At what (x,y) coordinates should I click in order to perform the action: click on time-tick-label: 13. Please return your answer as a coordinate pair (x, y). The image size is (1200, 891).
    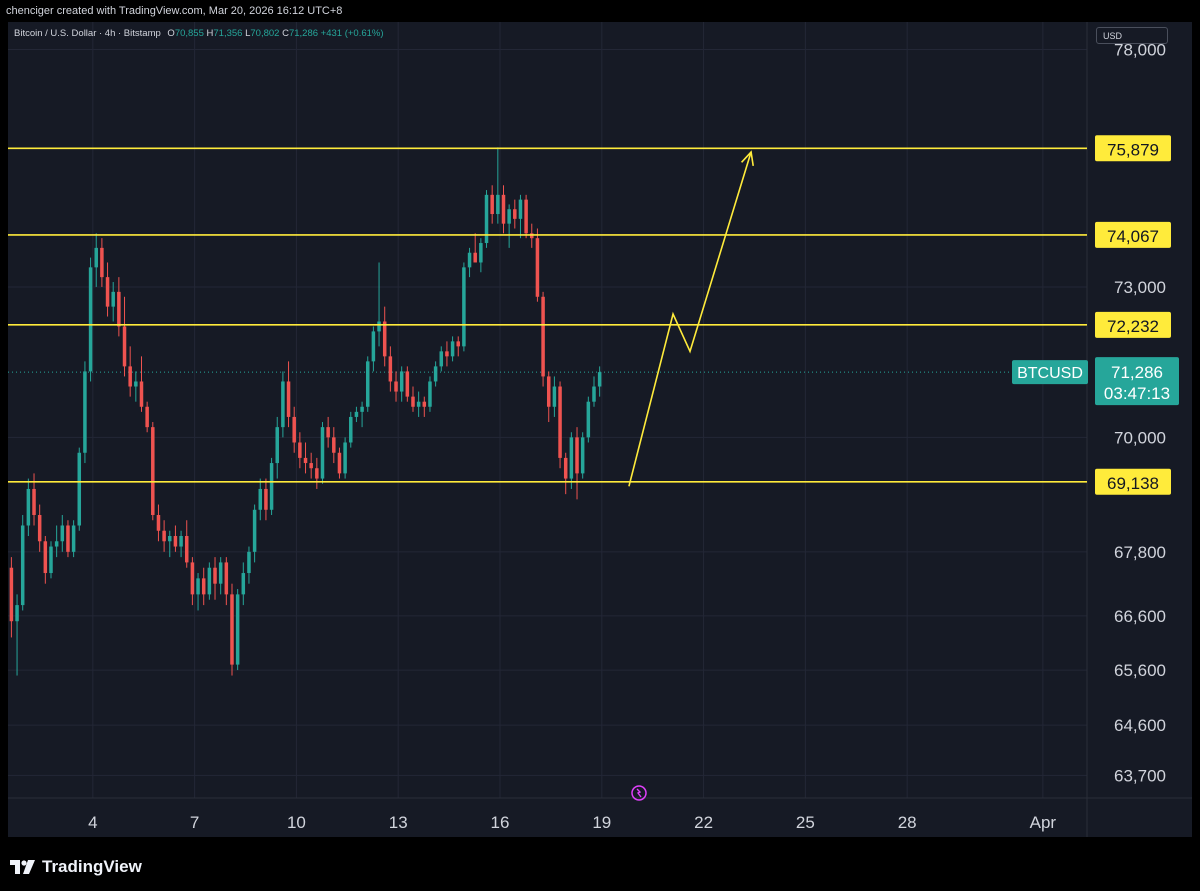
    Looking at the image, I should click on (398, 822).